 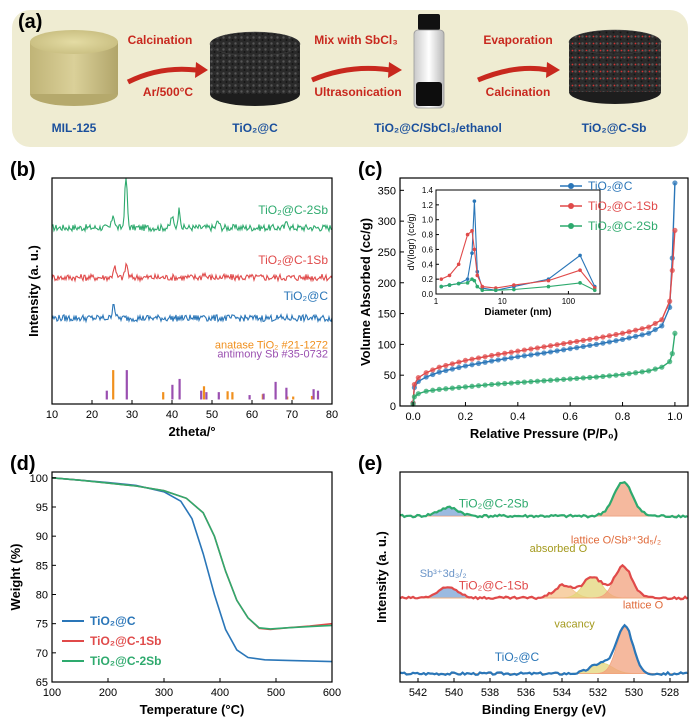 What do you see at coordinates (428, 205) in the screenshot?
I see `inset-ytick-label: 1.2` at bounding box center [428, 205].